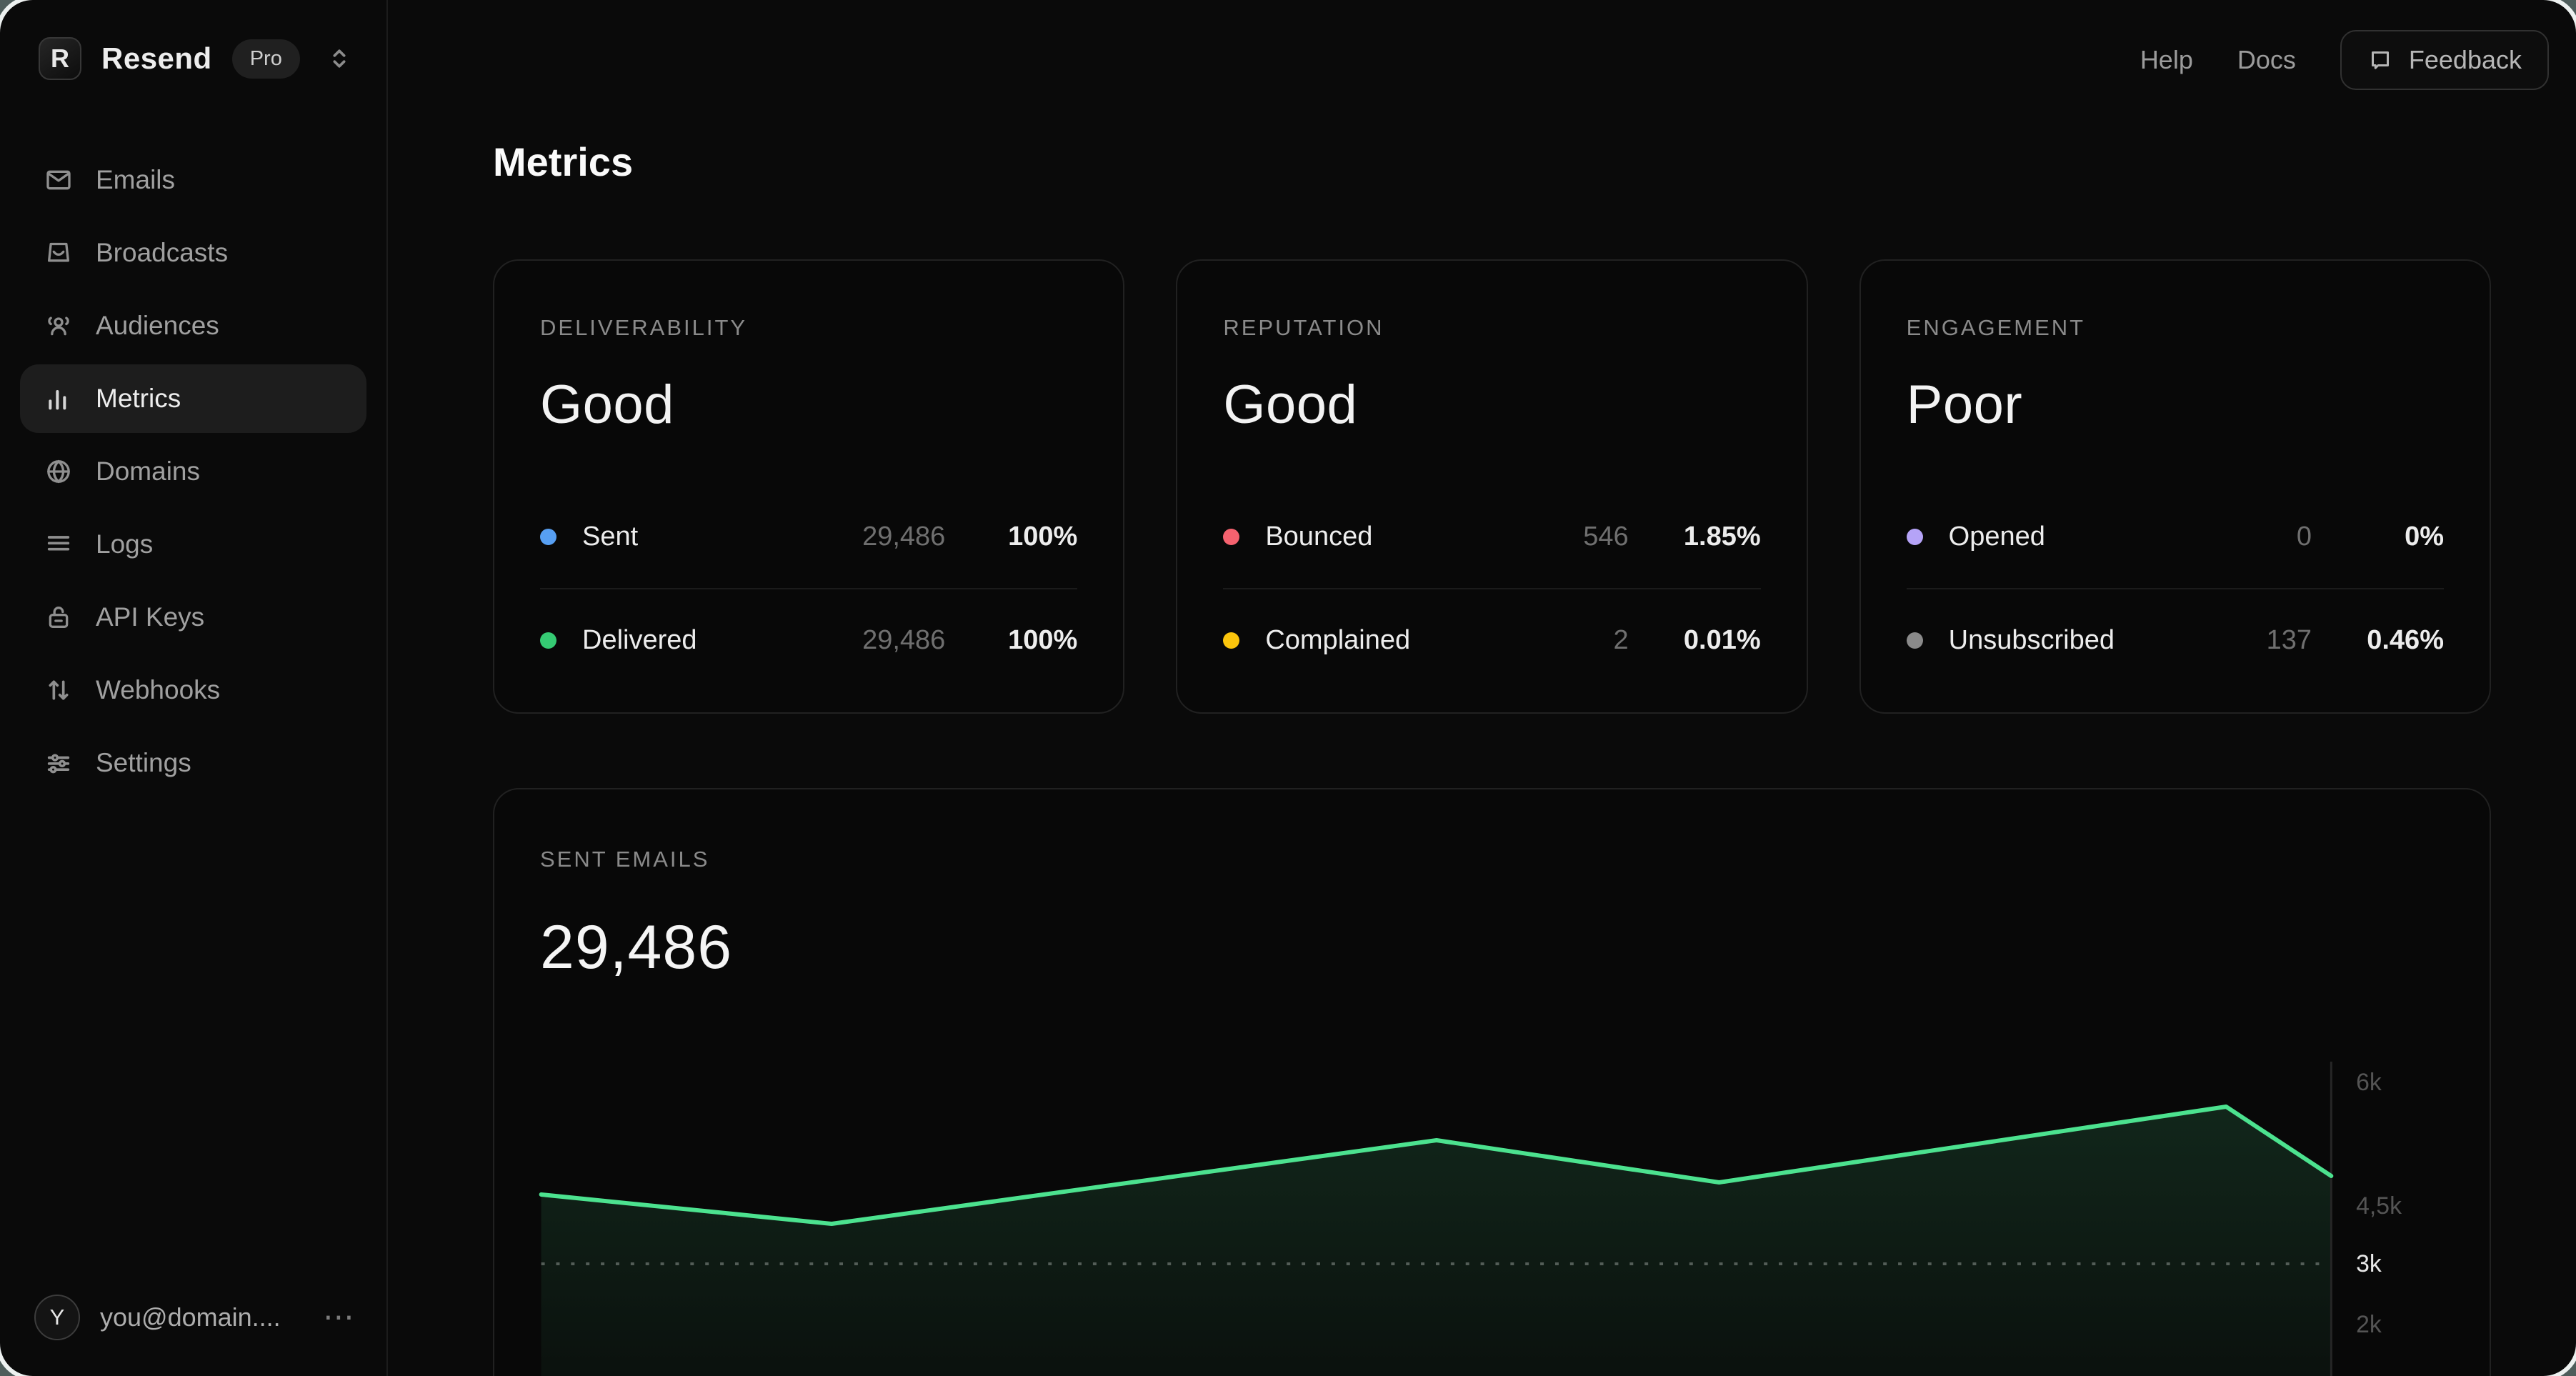  What do you see at coordinates (265, 59) in the screenshot?
I see `plan-badge: Pro` at bounding box center [265, 59].